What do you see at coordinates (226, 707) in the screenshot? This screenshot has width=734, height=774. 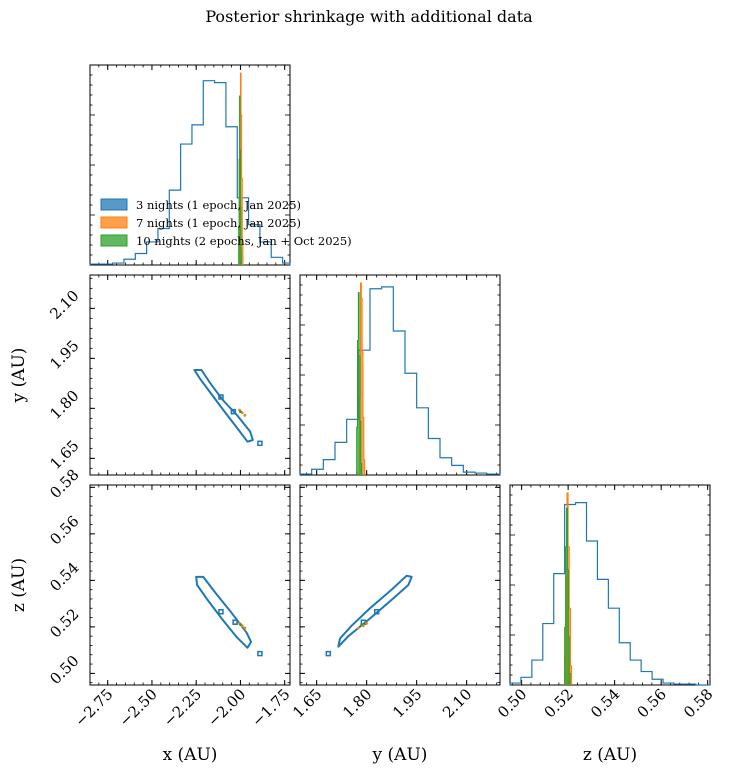 I see `x-tick-label: −2.00` at bounding box center [226, 707].